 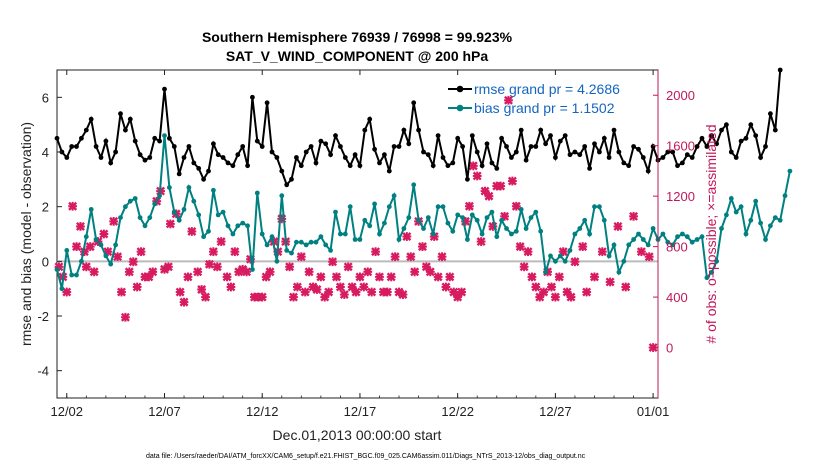 What do you see at coordinates (45, 152) in the screenshot?
I see `y-tick-label-1: 4` at bounding box center [45, 152].